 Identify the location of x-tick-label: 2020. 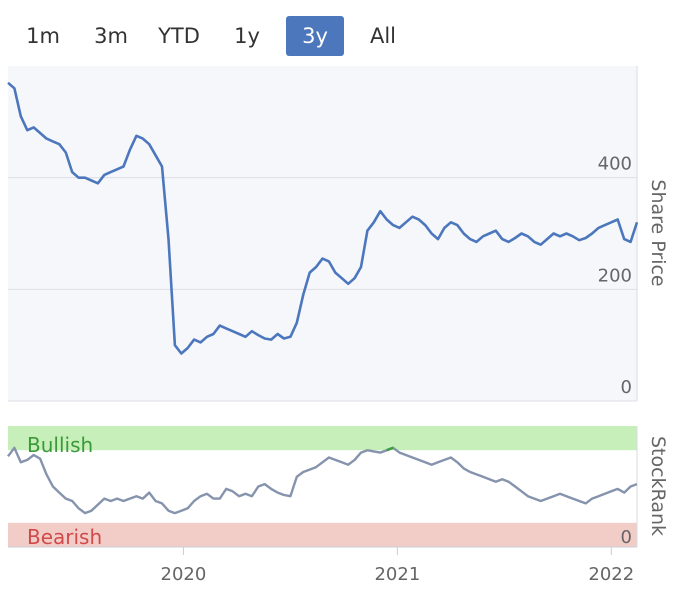
(184, 574).